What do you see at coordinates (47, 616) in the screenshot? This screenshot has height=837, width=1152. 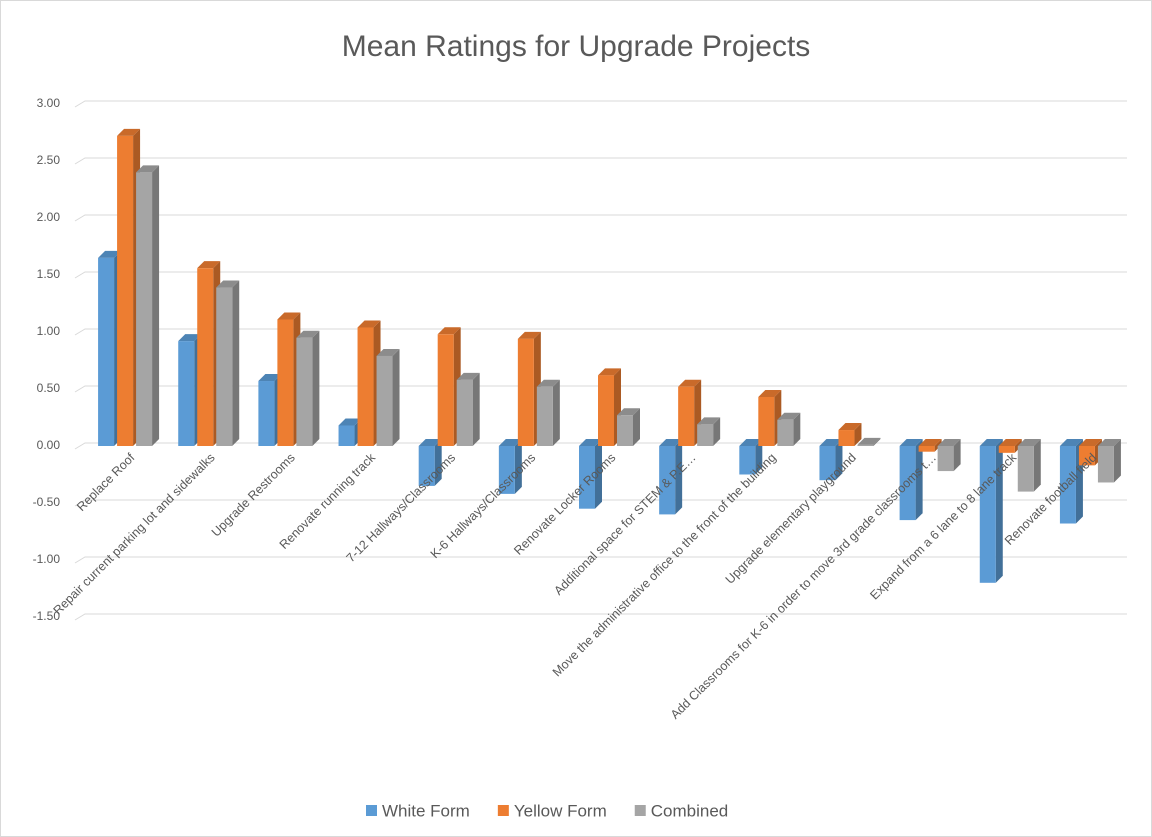 I see `y-tick-label: -1.50` at bounding box center [47, 616].